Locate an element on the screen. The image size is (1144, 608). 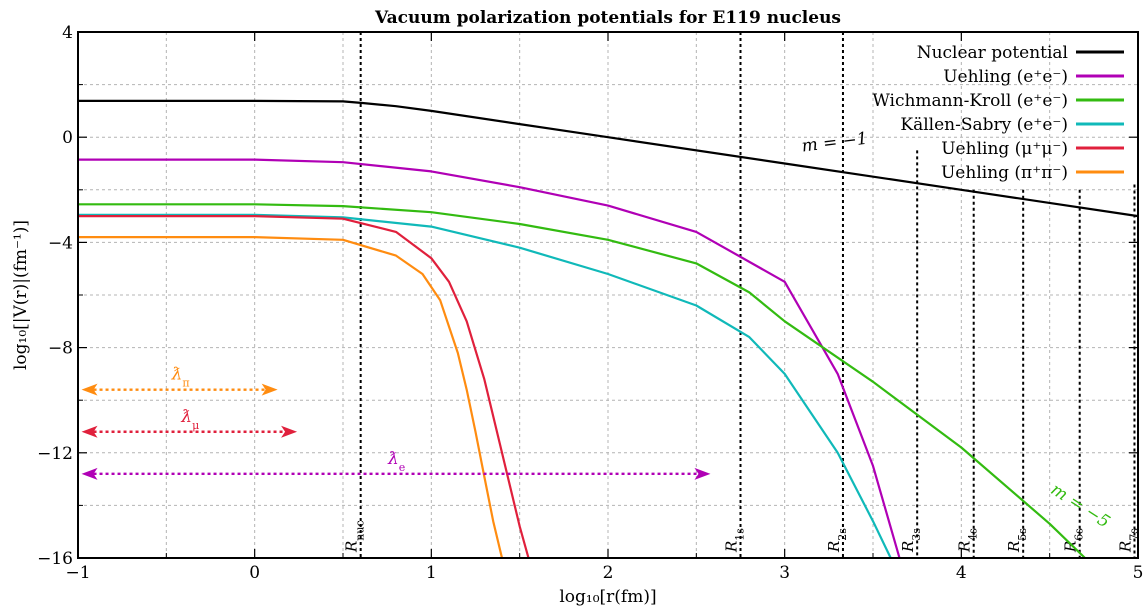
legend-label: Uehling (π⁺π⁻) is located at coordinates (1004, 173).